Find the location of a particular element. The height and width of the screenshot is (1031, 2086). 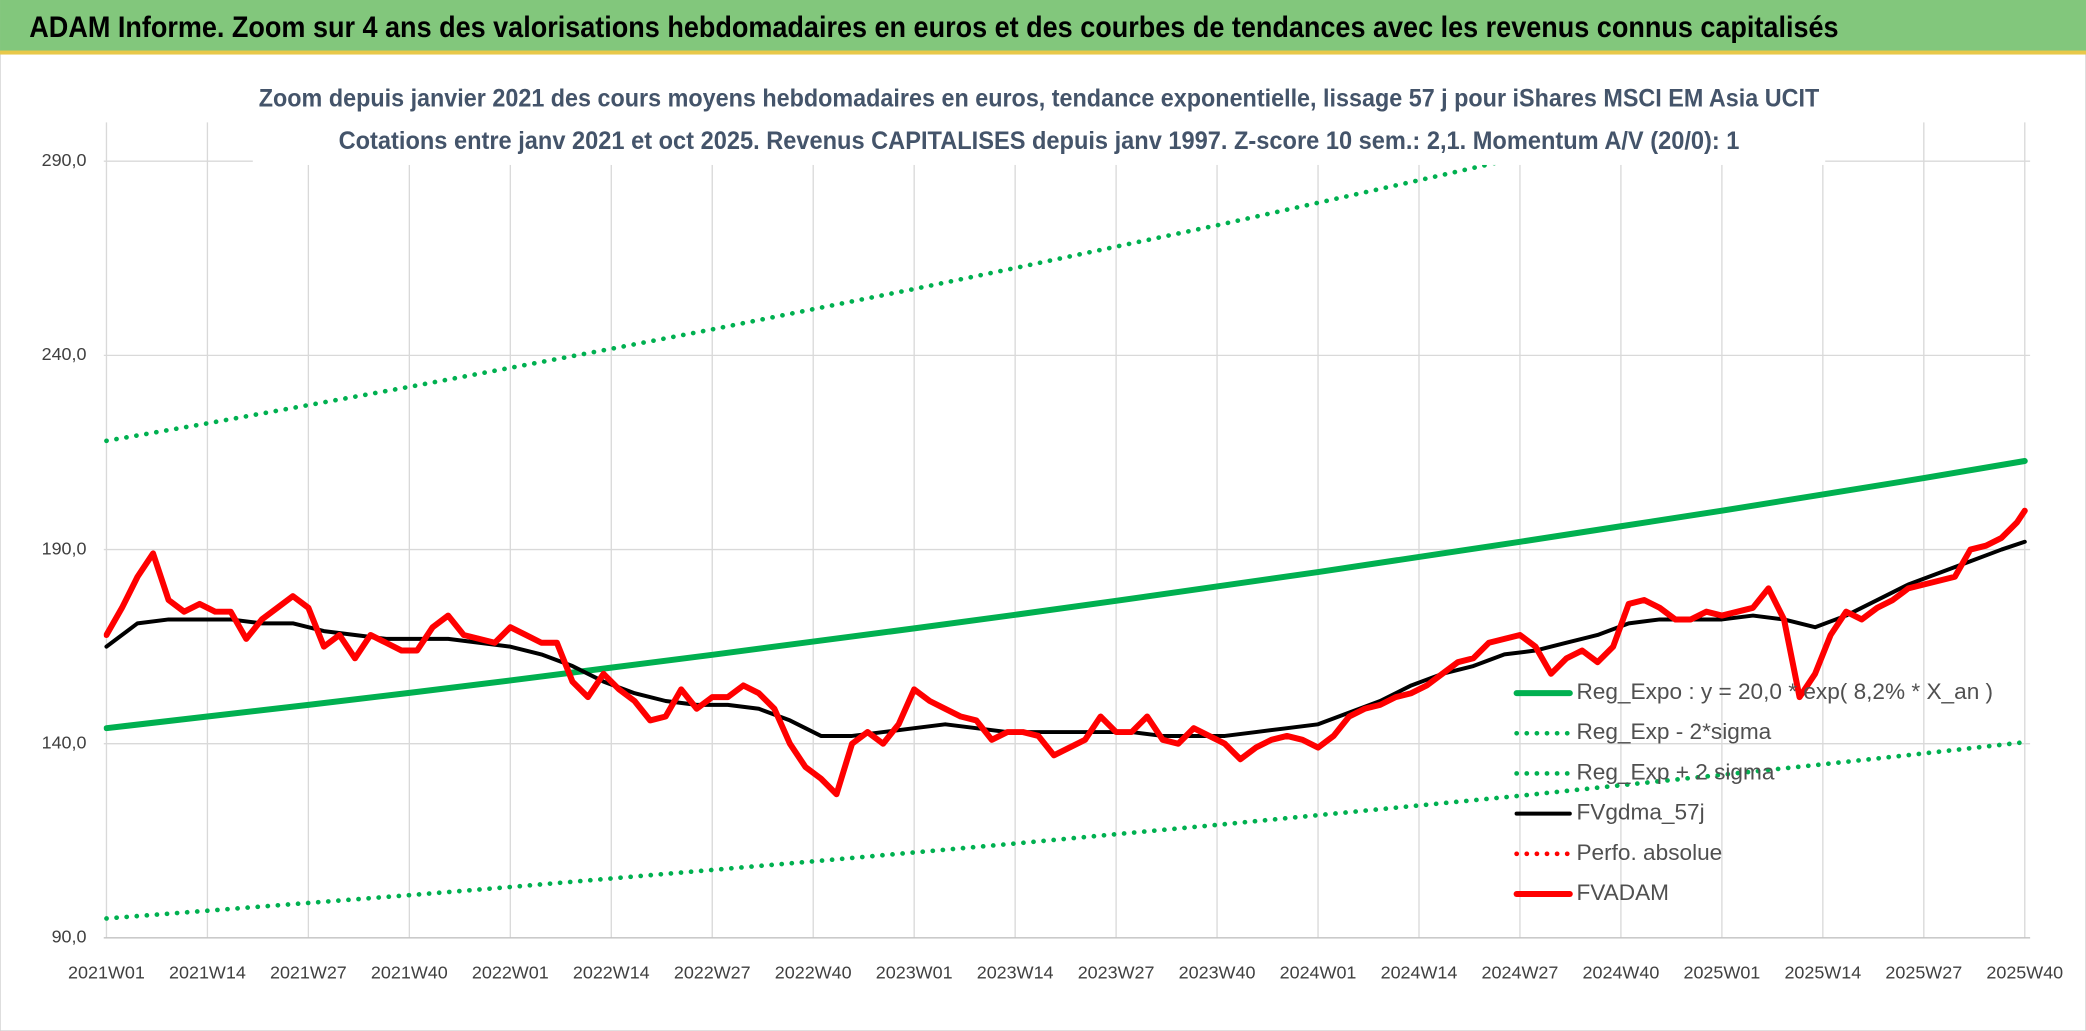

x-tick-label: 2024W27 is located at coordinates (1520, 973).